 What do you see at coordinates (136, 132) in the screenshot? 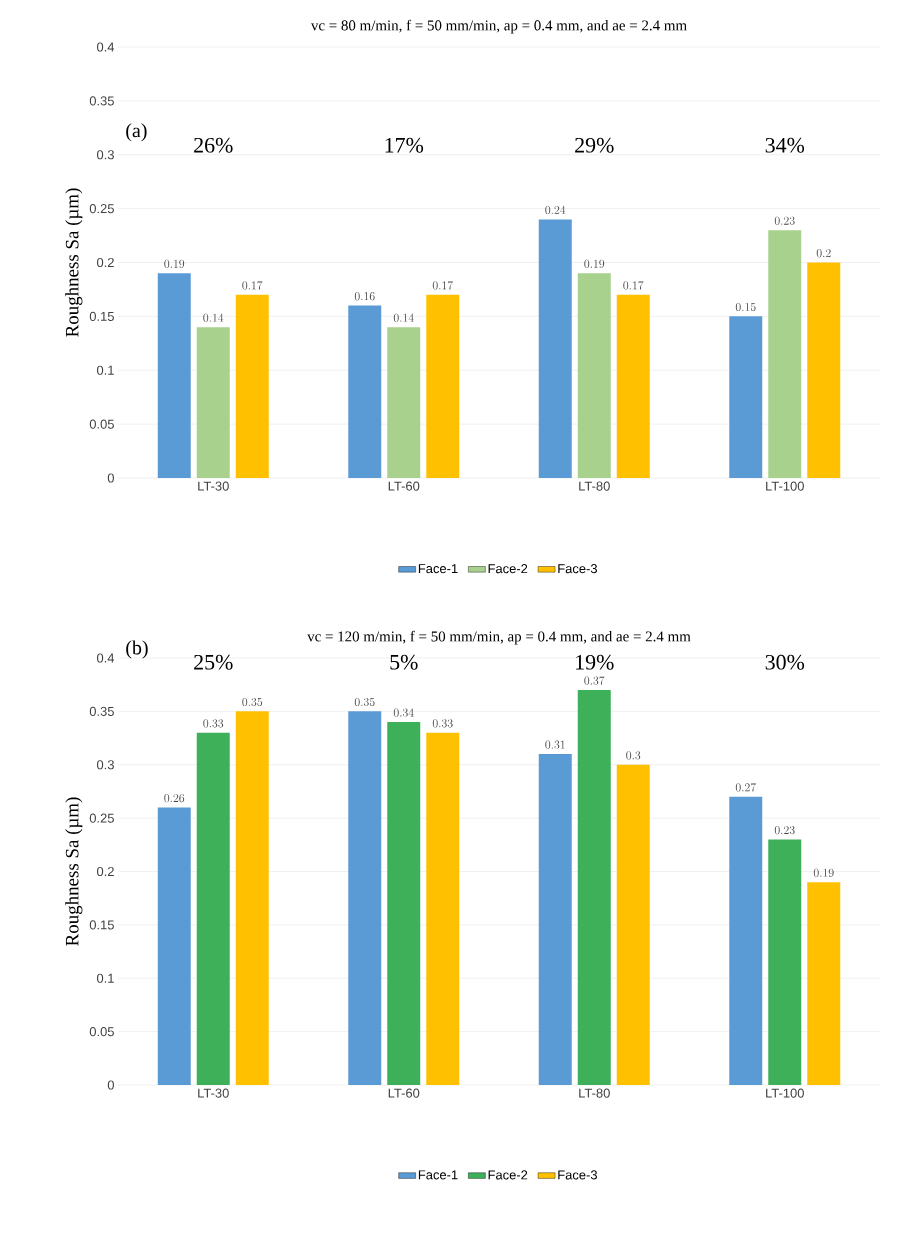
I see `annotation: (a)` at bounding box center [136, 132].